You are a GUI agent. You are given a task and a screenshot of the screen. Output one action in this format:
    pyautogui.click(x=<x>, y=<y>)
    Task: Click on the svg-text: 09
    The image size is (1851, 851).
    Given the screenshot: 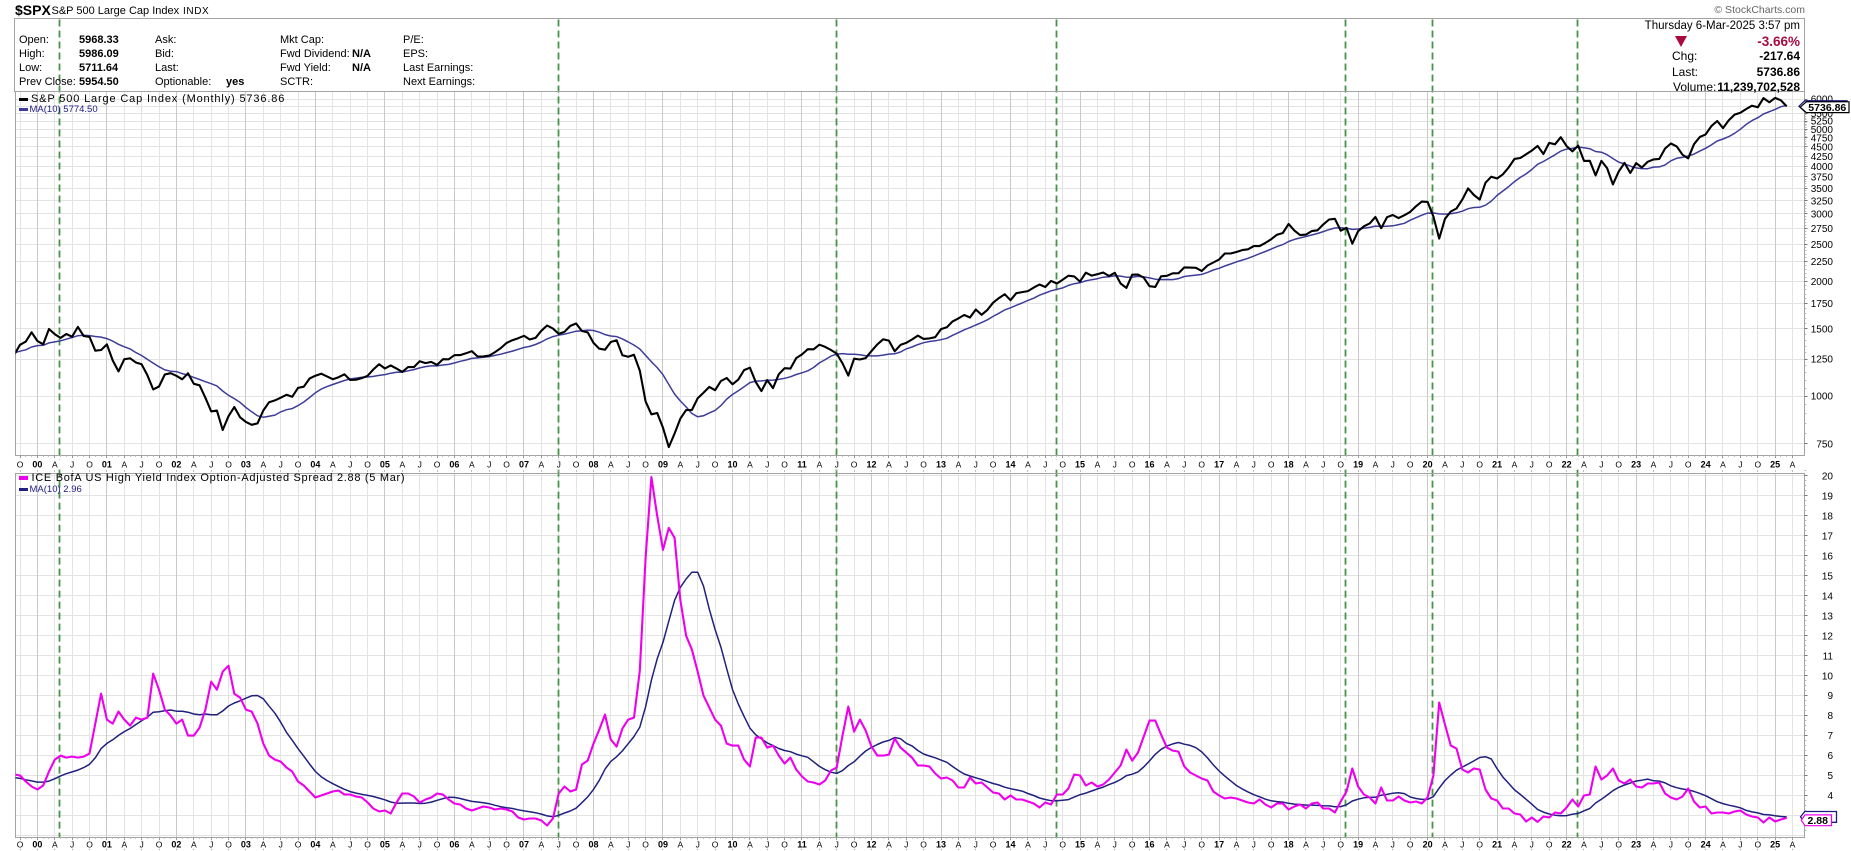 What is the action you would take?
    pyautogui.click(x=663, y=845)
    